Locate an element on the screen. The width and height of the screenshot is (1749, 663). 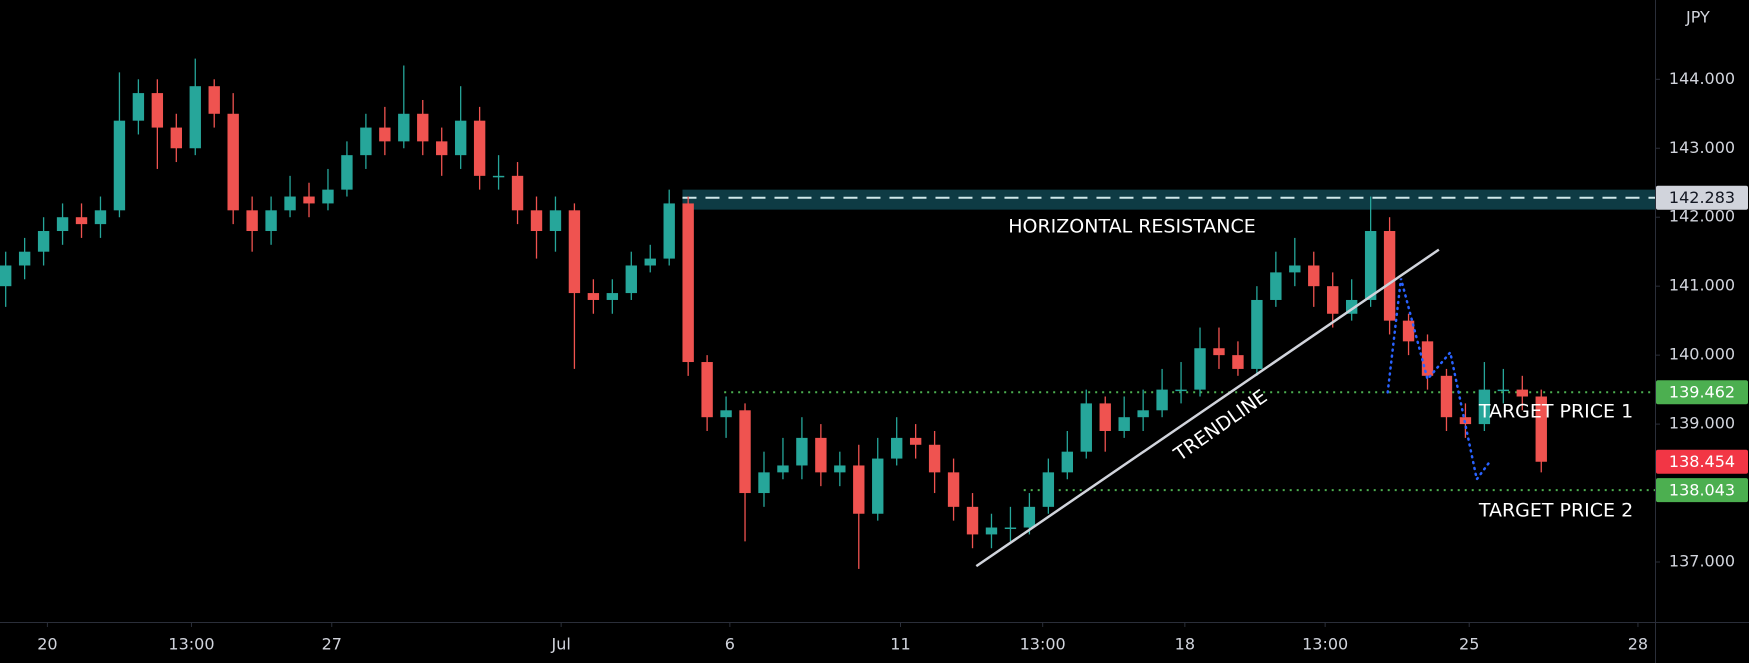
price-tag-label: 138.454 is located at coordinates (1702, 461).